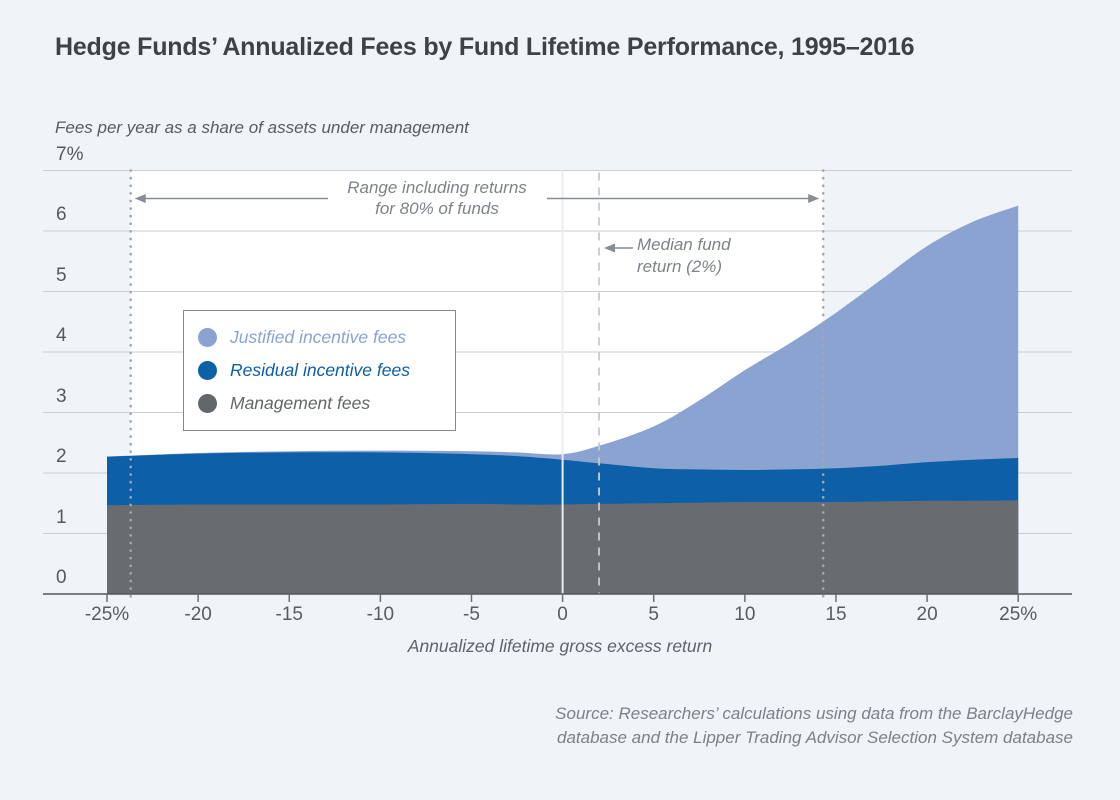  What do you see at coordinates (610, 248) in the screenshot?
I see `median-arrow-head-icon` at bounding box center [610, 248].